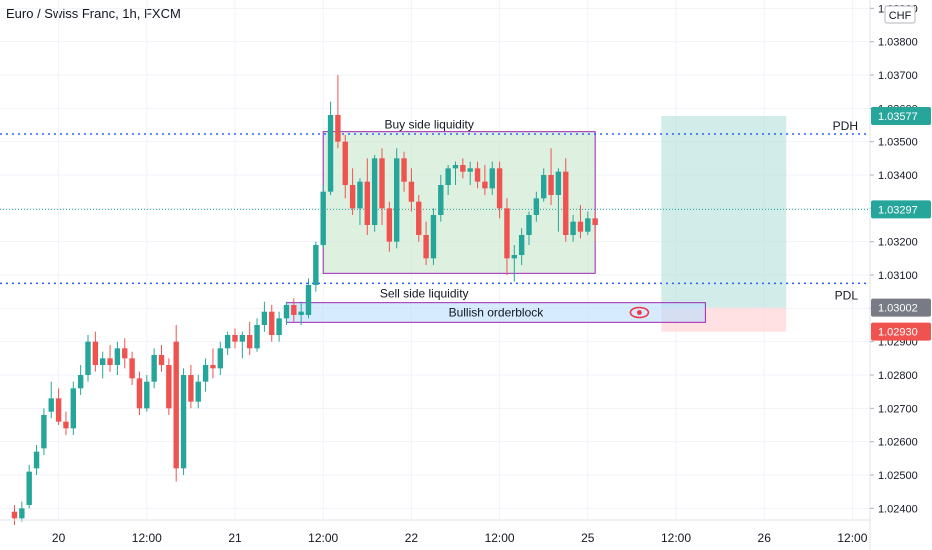 The width and height of the screenshot is (932, 550). Describe the element at coordinates (765, 538) in the screenshot. I see `time-tick-label: 26` at that location.